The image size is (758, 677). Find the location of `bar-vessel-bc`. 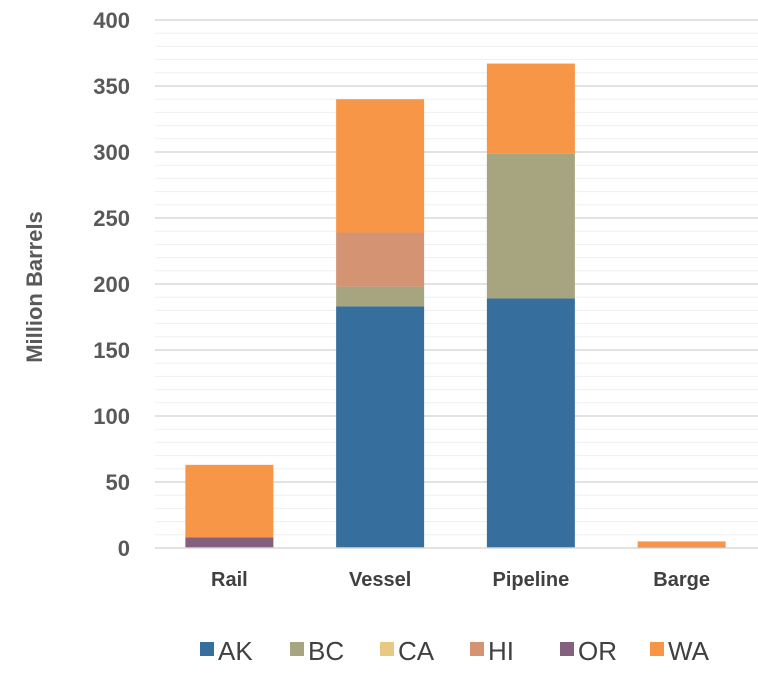

bar-vessel-bc is located at coordinates (380, 296).